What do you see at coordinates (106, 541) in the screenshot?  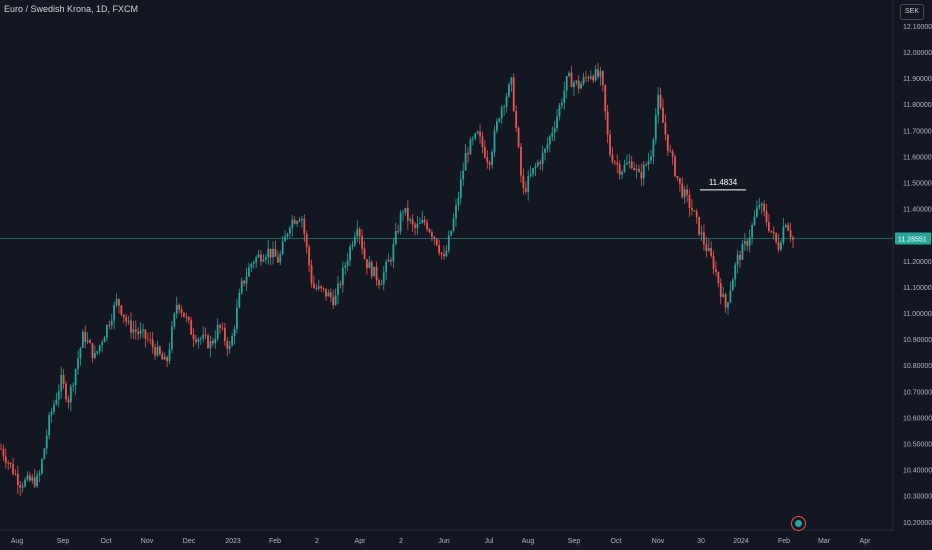 I see `x-tick-label: Oct` at bounding box center [106, 541].